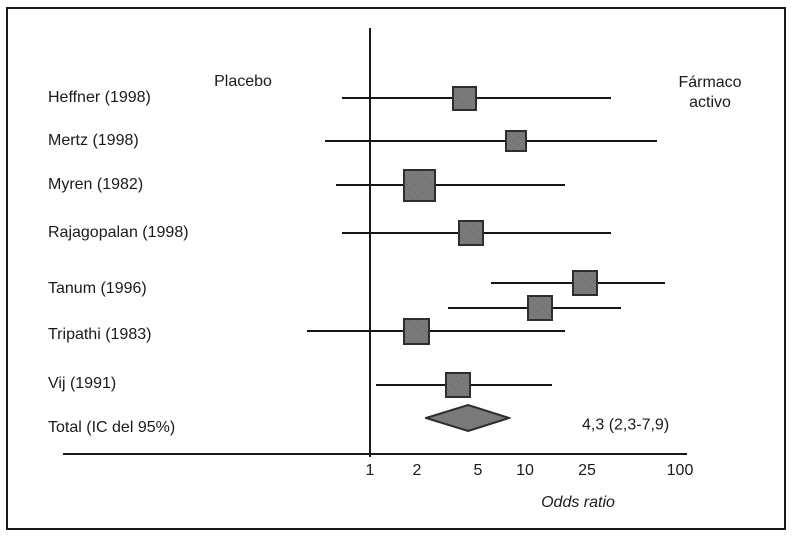 Image resolution: width=793 pixels, height=542 pixels. I want to click on total-diamond, so click(468, 418).